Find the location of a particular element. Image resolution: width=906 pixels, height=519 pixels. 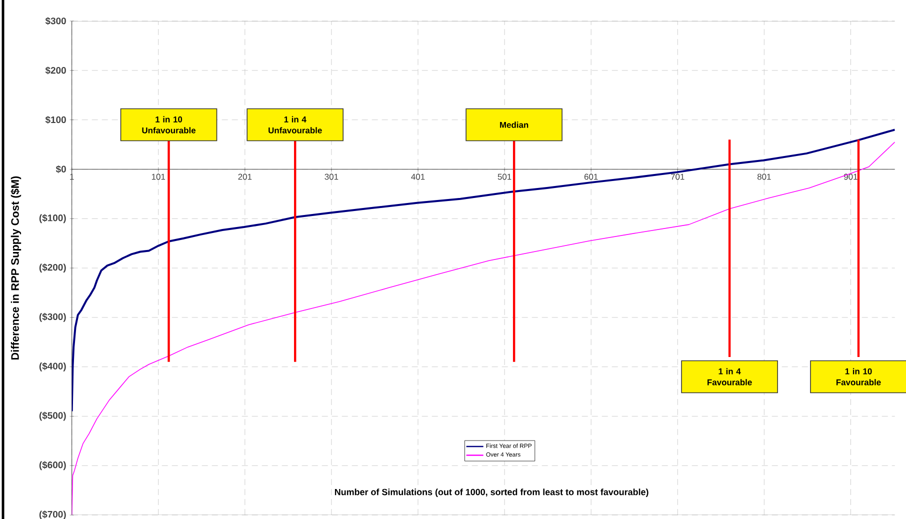

x-tick-label: 401 is located at coordinates (418, 177).